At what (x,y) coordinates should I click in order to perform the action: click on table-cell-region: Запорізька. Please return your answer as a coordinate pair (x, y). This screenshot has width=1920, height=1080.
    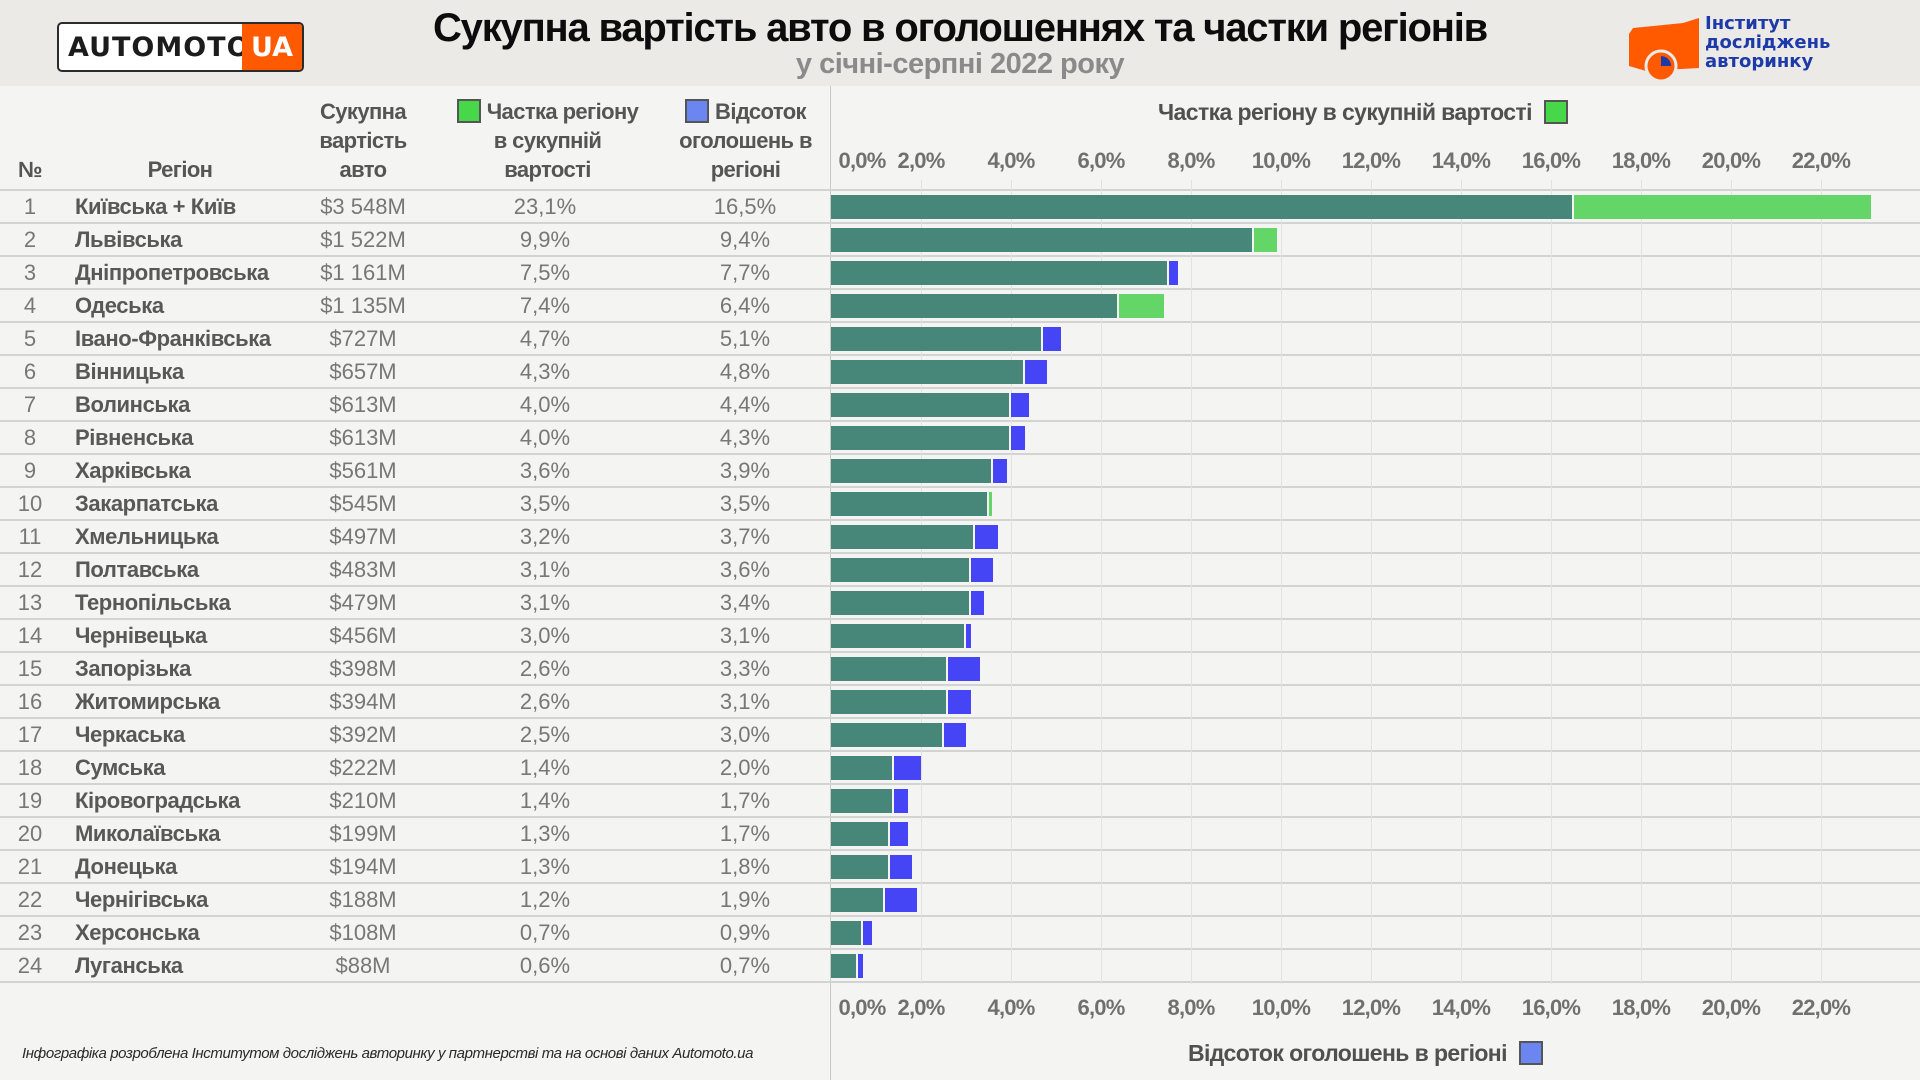
    Looking at the image, I should click on (133, 668).